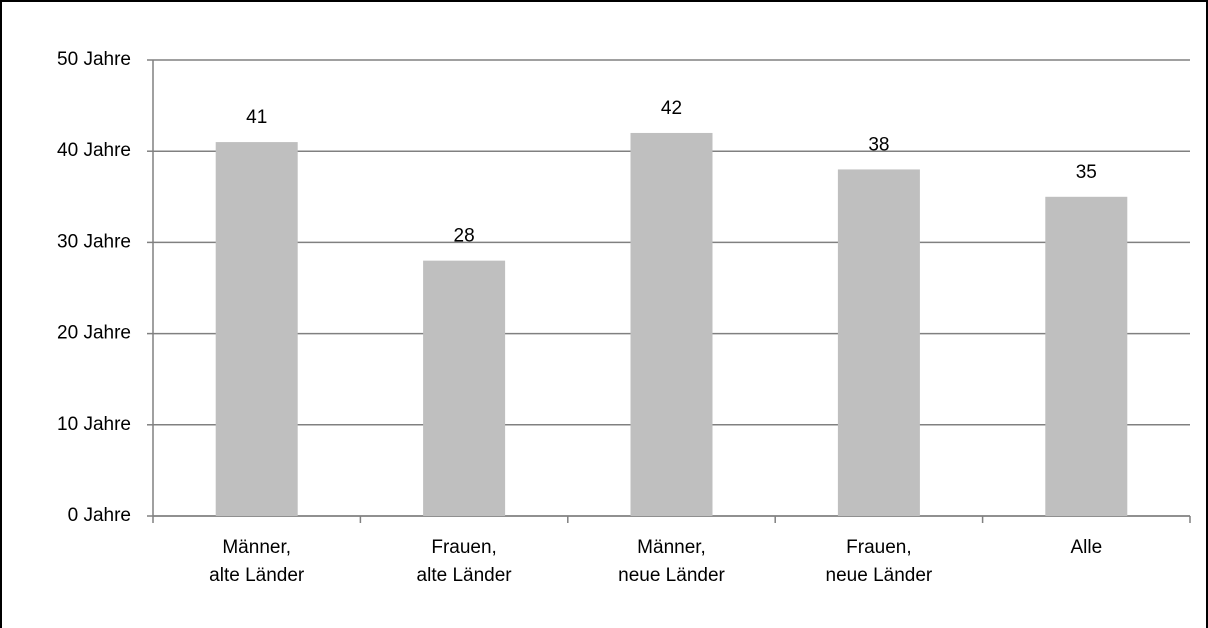 The width and height of the screenshot is (1208, 628). What do you see at coordinates (256, 117) in the screenshot?
I see `value-label: 41` at bounding box center [256, 117].